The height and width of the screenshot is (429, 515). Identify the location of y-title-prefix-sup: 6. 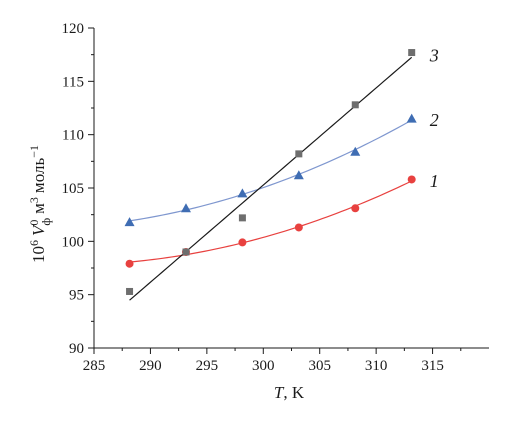
(34, 243).